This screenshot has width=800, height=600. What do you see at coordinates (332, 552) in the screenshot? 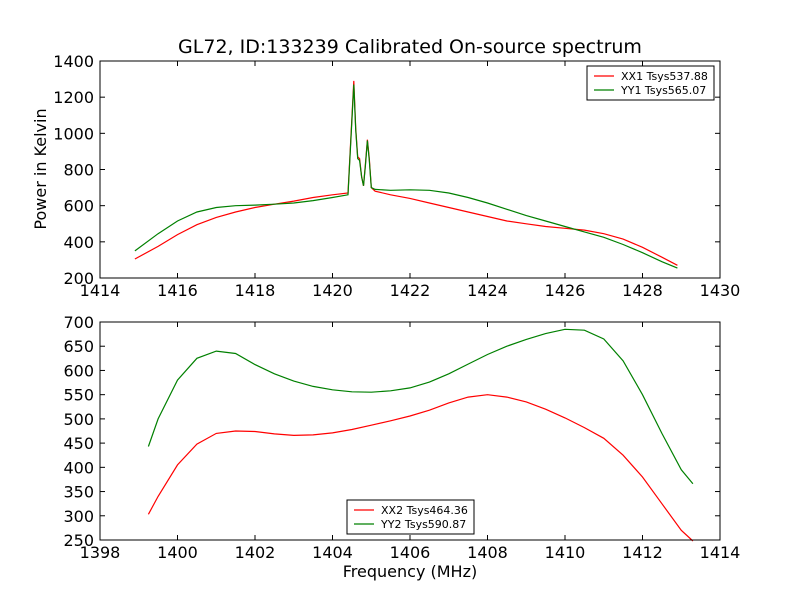
I see `x-tick-label: 1404` at bounding box center [332, 552].